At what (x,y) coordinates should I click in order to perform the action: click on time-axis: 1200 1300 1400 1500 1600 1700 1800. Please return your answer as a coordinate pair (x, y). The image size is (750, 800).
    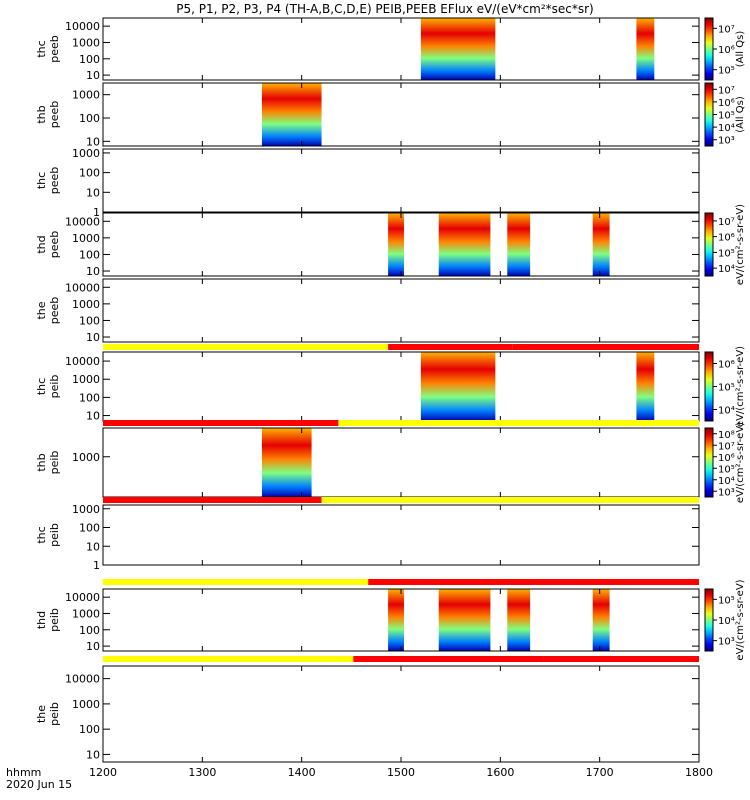
    Looking at the image, I should click on (401, 772).